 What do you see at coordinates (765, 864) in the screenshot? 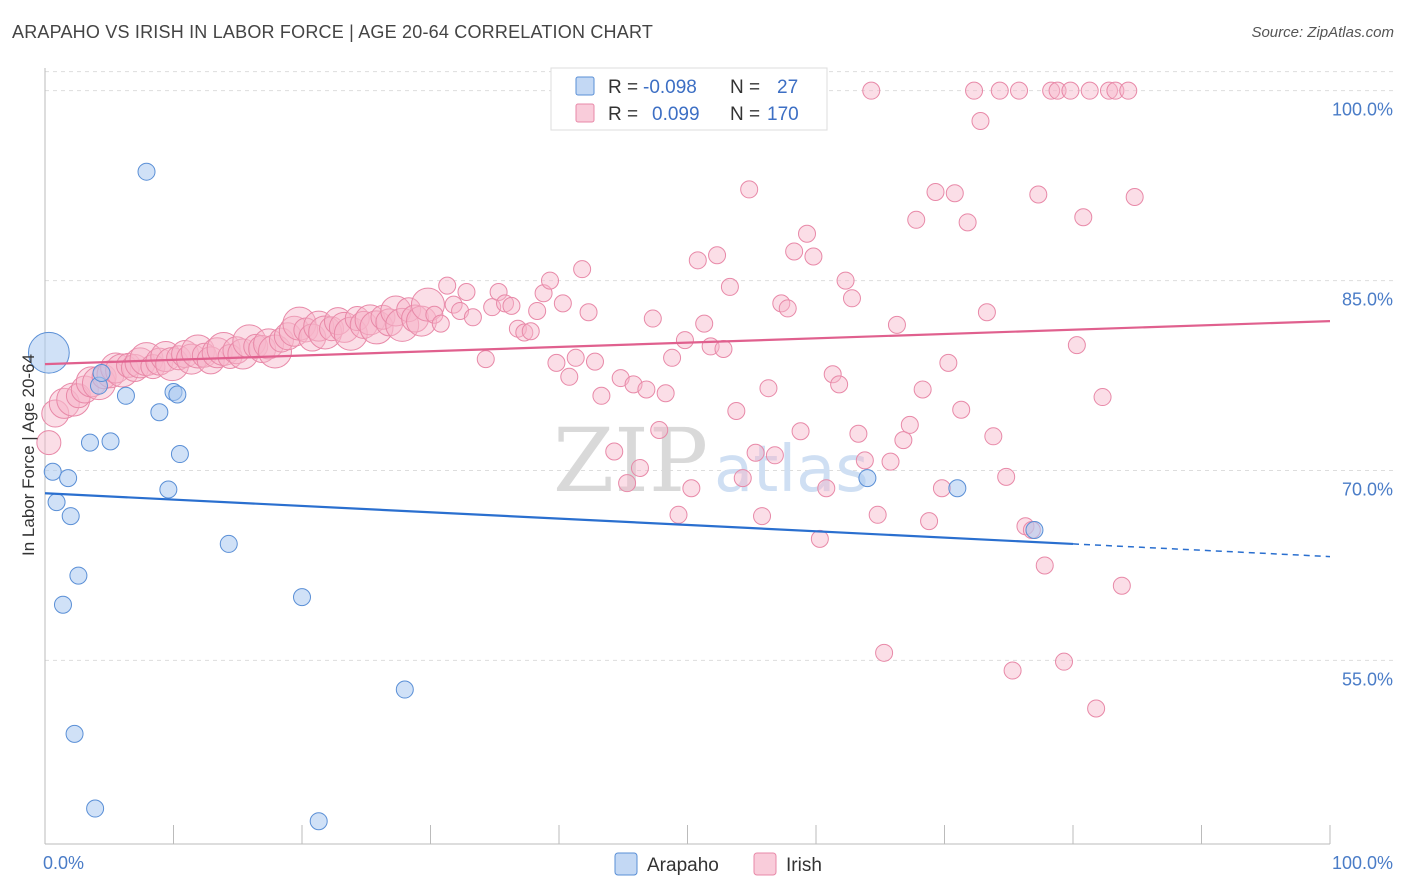
I see `legend-bottom-swatch-irish` at bounding box center [765, 864].